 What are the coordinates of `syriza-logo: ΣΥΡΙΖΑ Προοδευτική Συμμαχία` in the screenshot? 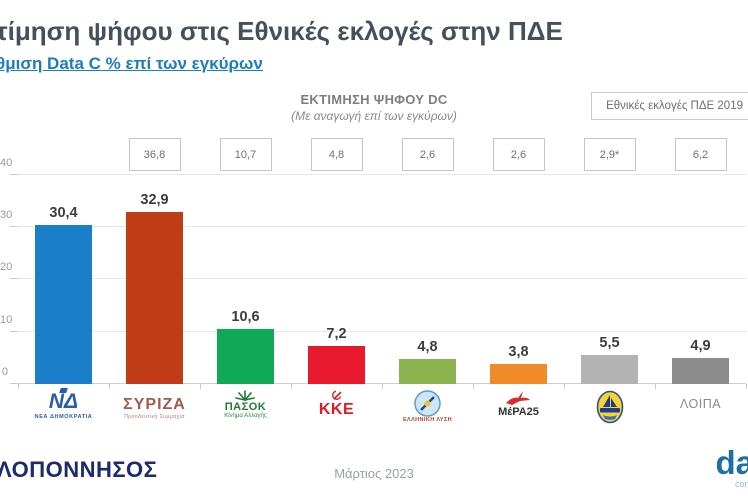 It's located at (154, 405).